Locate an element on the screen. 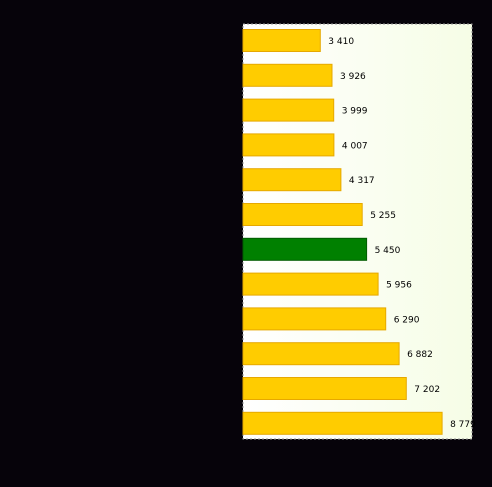 The width and height of the screenshot is (492, 487). data-label: 3 999 is located at coordinates (355, 112).